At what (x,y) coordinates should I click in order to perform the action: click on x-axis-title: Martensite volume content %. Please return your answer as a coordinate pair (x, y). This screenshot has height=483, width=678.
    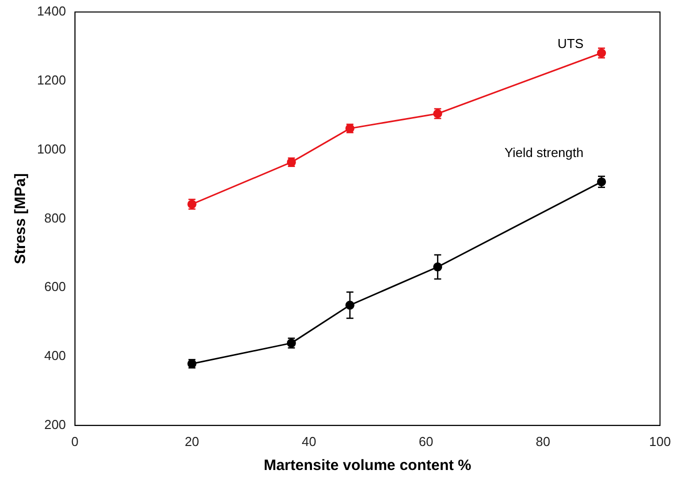
    Looking at the image, I should click on (368, 465).